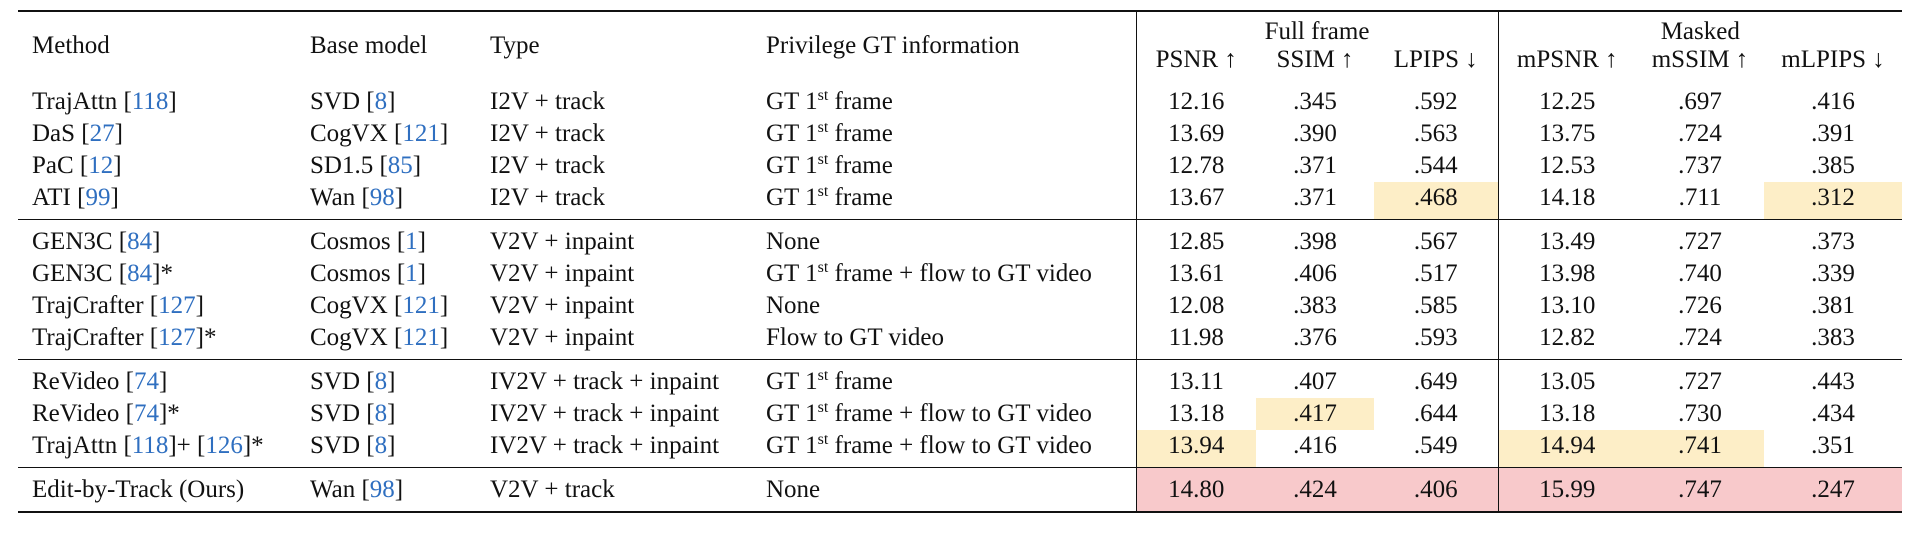  Describe the element at coordinates (1195, 449) in the screenshot. I see `psnr-value: 13.94` at that location.